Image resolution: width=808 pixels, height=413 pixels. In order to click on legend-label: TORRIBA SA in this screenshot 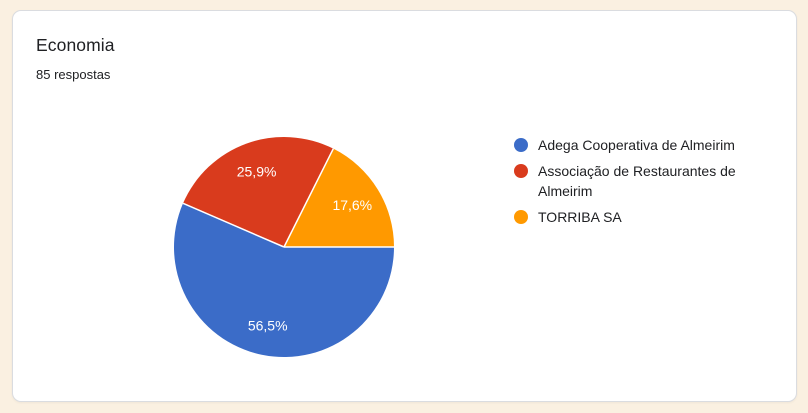, I will do `click(580, 217)`.